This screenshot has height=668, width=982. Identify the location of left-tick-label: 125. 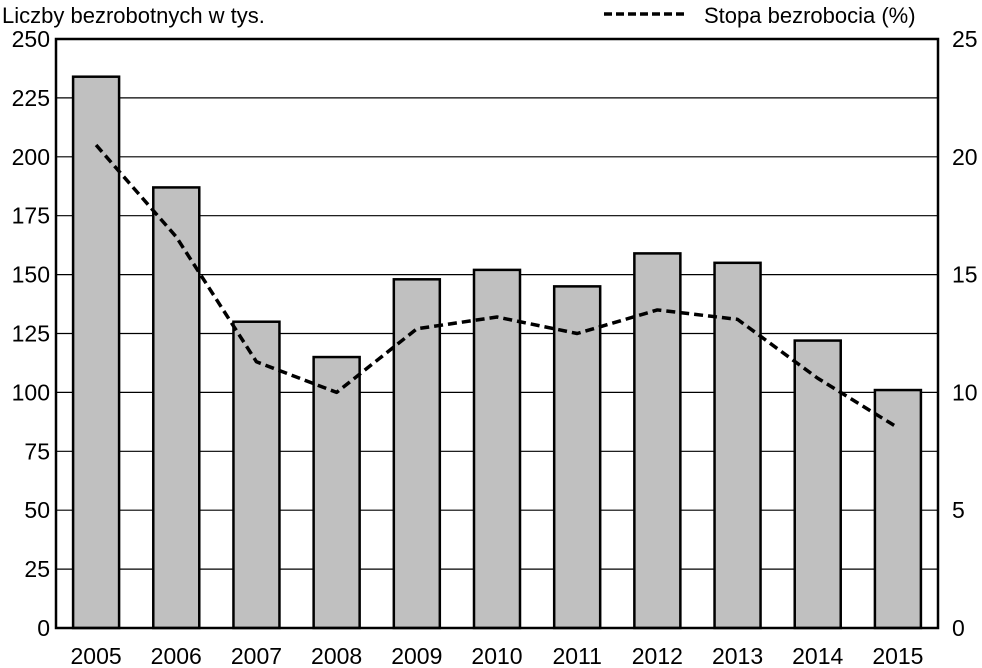
(31, 334).